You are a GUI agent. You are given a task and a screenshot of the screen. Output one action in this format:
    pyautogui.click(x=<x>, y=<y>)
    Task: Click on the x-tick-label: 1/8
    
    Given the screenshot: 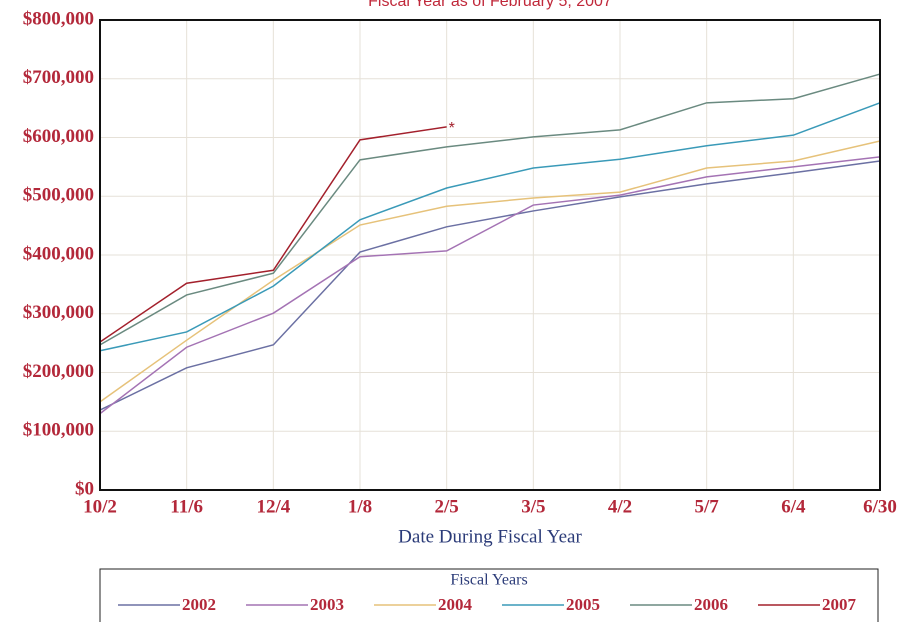 What is the action you would take?
    pyautogui.click(x=360, y=506)
    